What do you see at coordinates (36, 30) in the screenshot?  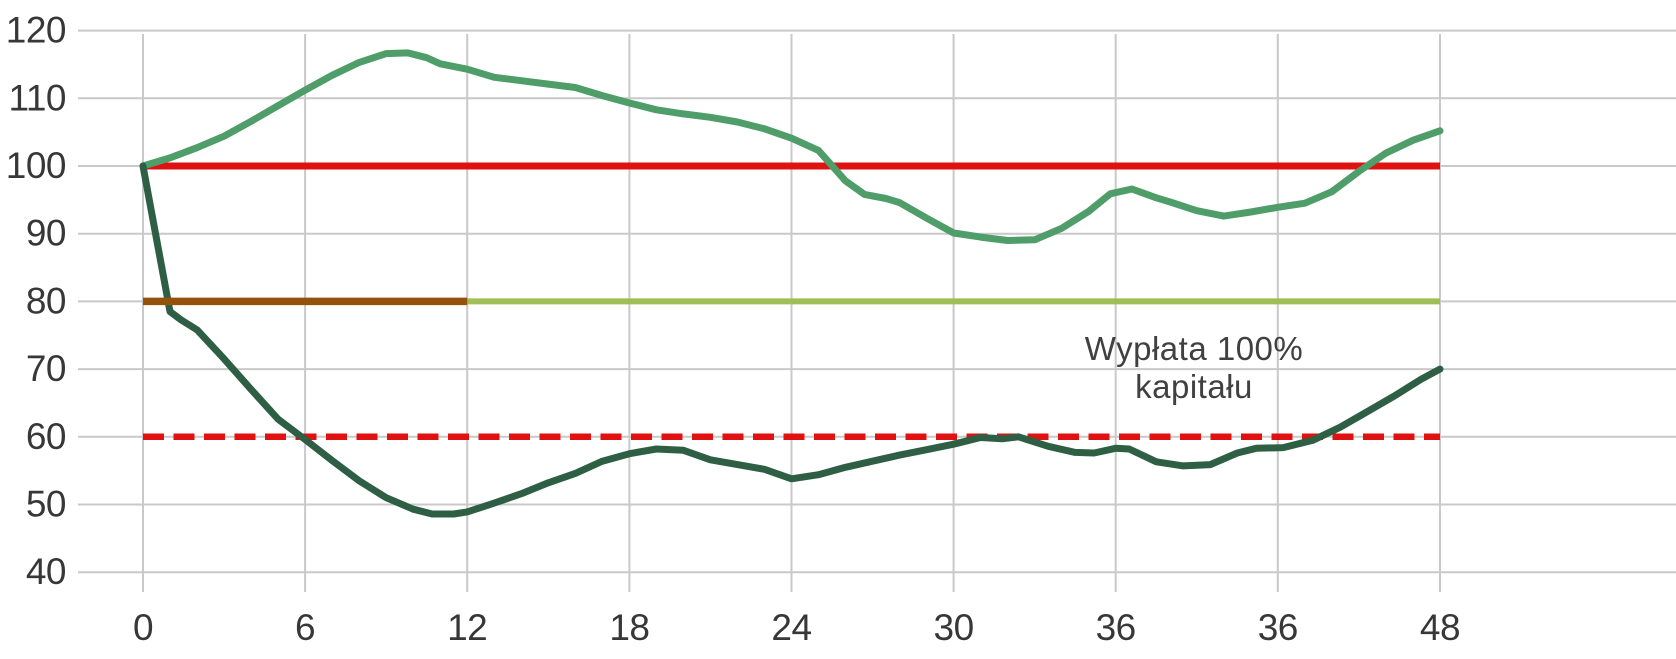 I see `y-tick-label: 120` at bounding box center [36, 30].